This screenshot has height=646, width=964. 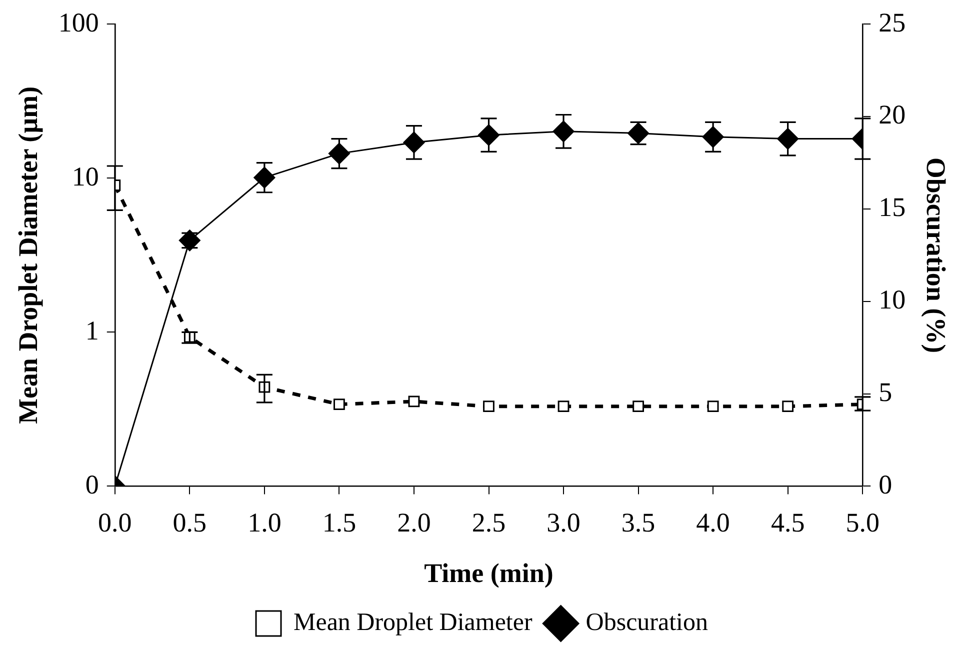 What do you see at coordinates (78, 22) in the screenshot?
I see `y-tick-label: 100` at bounding box center [78, 22].